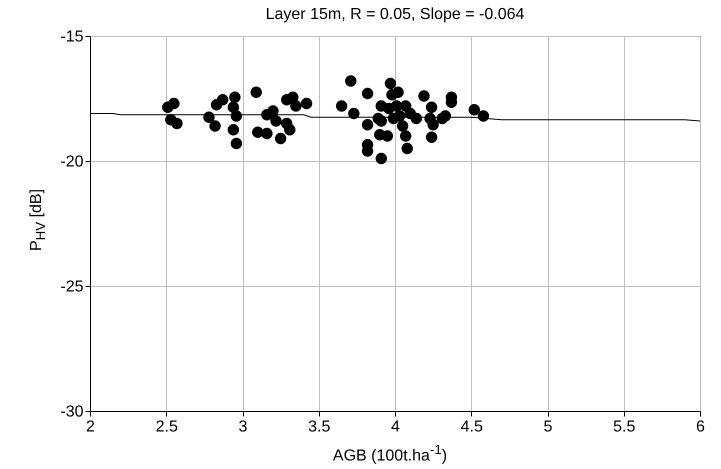  What do you see at coordinates (72, 37) in the screenshot?
I see `y-tick-label: -15` at bounding box center [72, 37].